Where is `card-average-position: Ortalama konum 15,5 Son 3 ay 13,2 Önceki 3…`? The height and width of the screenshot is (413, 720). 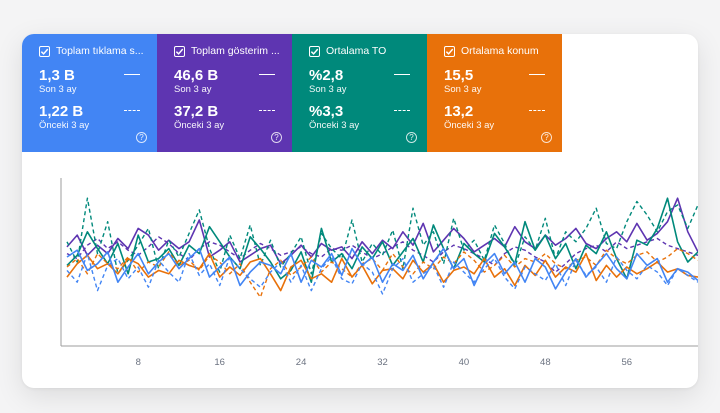 card-average-position: Ortalama konum 15,5 Son 3 ay 13,2 Önceki 3… is located at coordinates (494, 93).